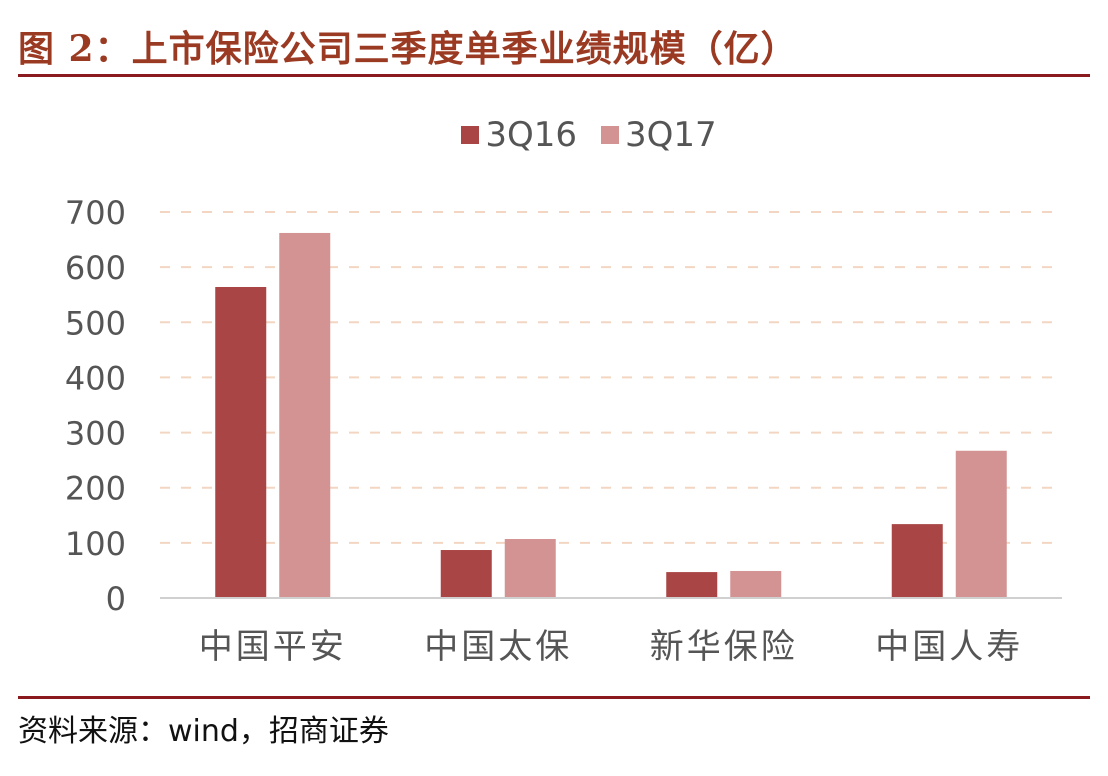  What do you see at coordinates (203, 731) in the screenshot?
I see `source-note: 资料来源：wind，招商证券` at bounding box center [203, 731].